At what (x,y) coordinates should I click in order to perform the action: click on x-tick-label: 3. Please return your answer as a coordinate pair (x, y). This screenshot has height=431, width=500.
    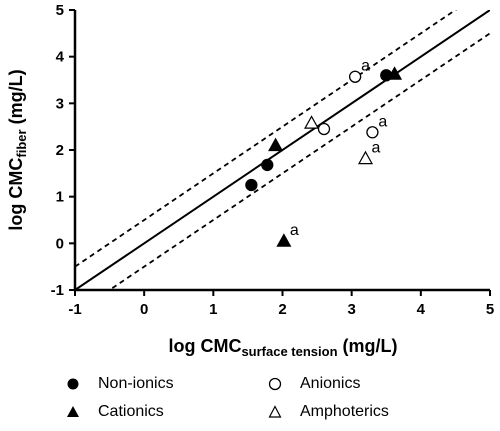
    Looking at the image, I should click on (351, 309).